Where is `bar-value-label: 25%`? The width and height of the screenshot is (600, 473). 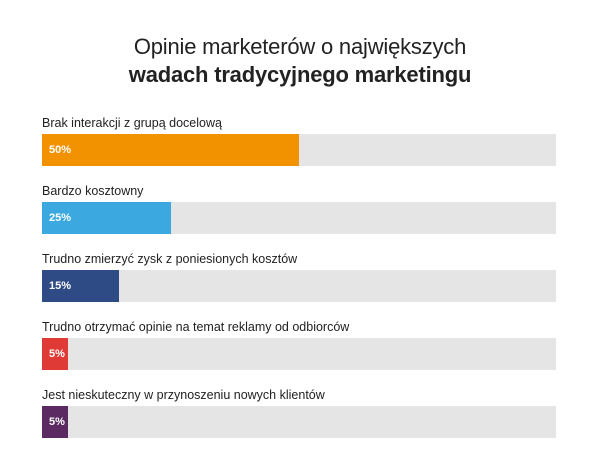
bar-value-label: 25% is located at coordinates (60, 218).